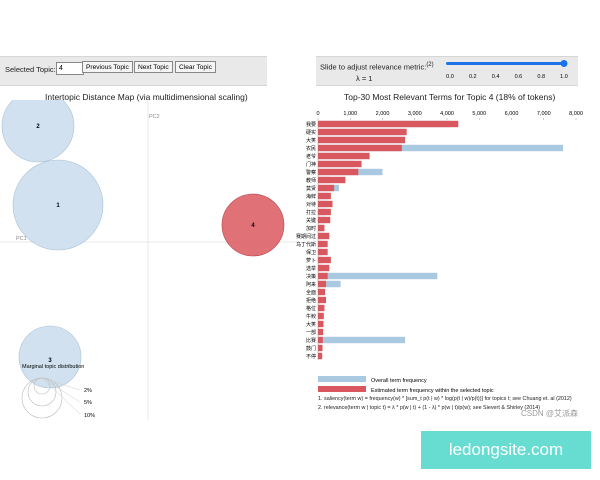 This screenshot has width=600, height=480. I want to click on marginal-size-legend: 2% 5% 10%, so click(58, 398).